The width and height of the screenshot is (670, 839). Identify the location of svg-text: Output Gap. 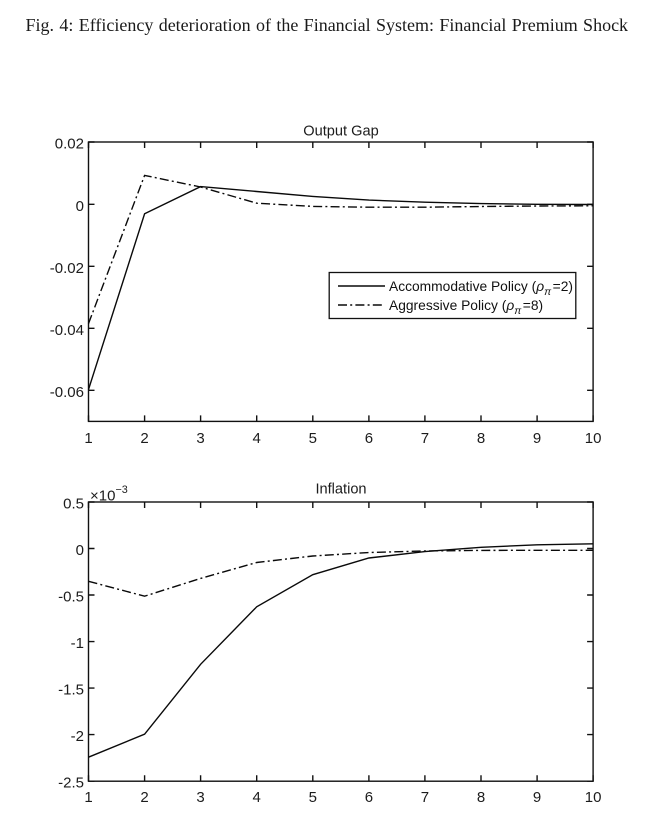
(340, 132).